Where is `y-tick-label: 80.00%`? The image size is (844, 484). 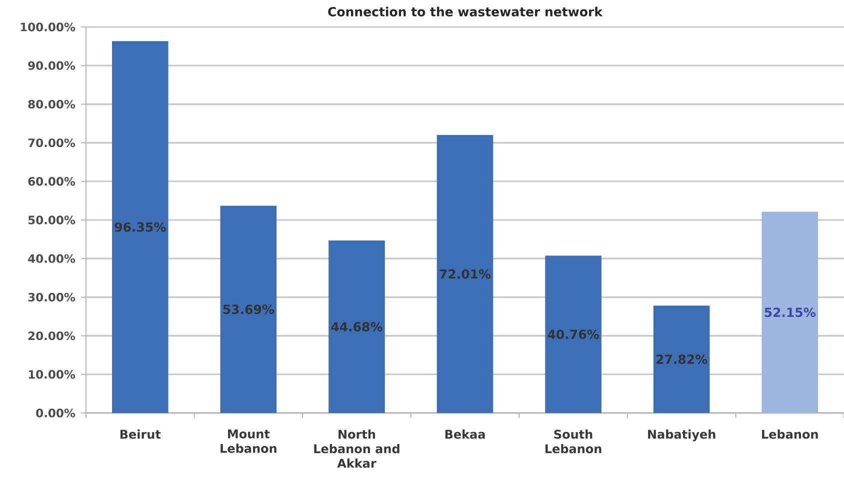 y-tick-label: 80.00% is located at coordinates (52, 104).